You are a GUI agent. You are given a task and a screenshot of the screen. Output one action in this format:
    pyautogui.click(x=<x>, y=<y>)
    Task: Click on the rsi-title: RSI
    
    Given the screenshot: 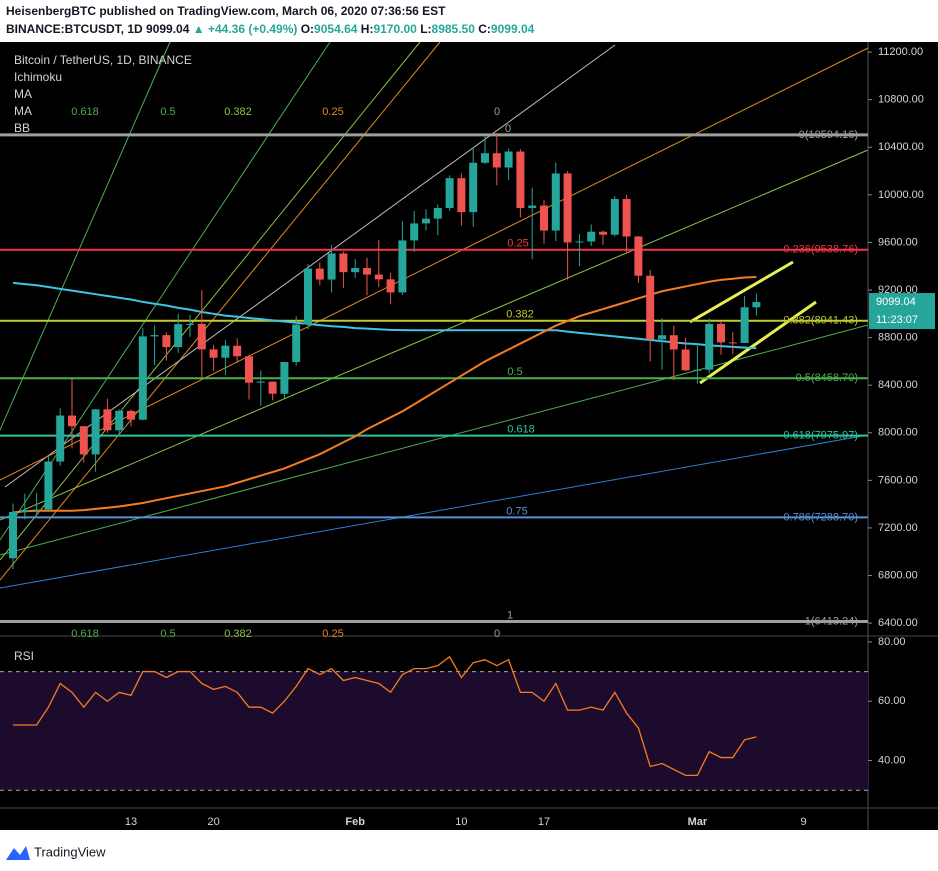 What is the action you would take?
    pyautogui.click(x=24, y=656)
    